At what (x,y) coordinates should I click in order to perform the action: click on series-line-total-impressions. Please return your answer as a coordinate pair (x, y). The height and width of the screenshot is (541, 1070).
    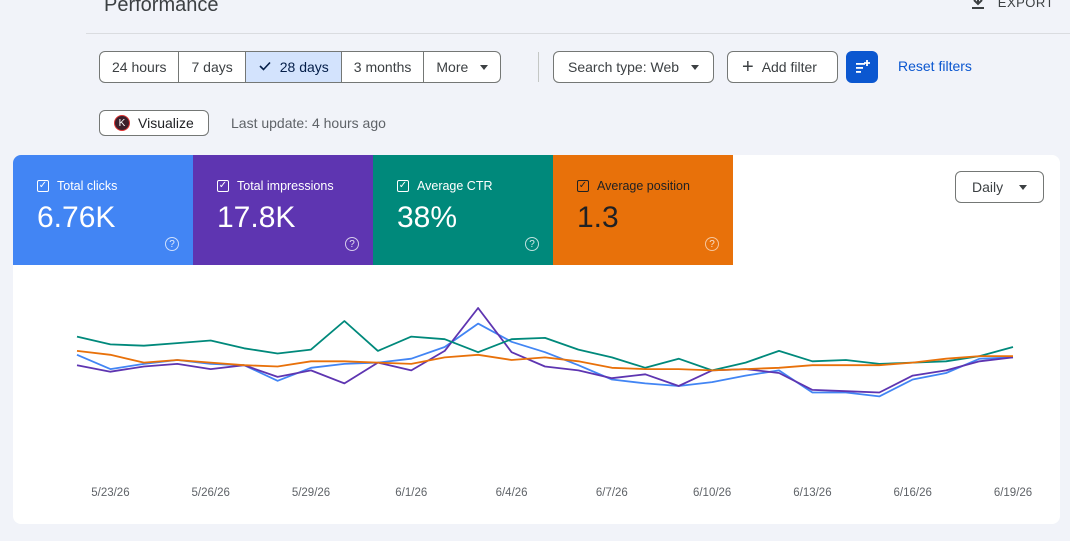
    Looking at the image, I should click on (545, 350).